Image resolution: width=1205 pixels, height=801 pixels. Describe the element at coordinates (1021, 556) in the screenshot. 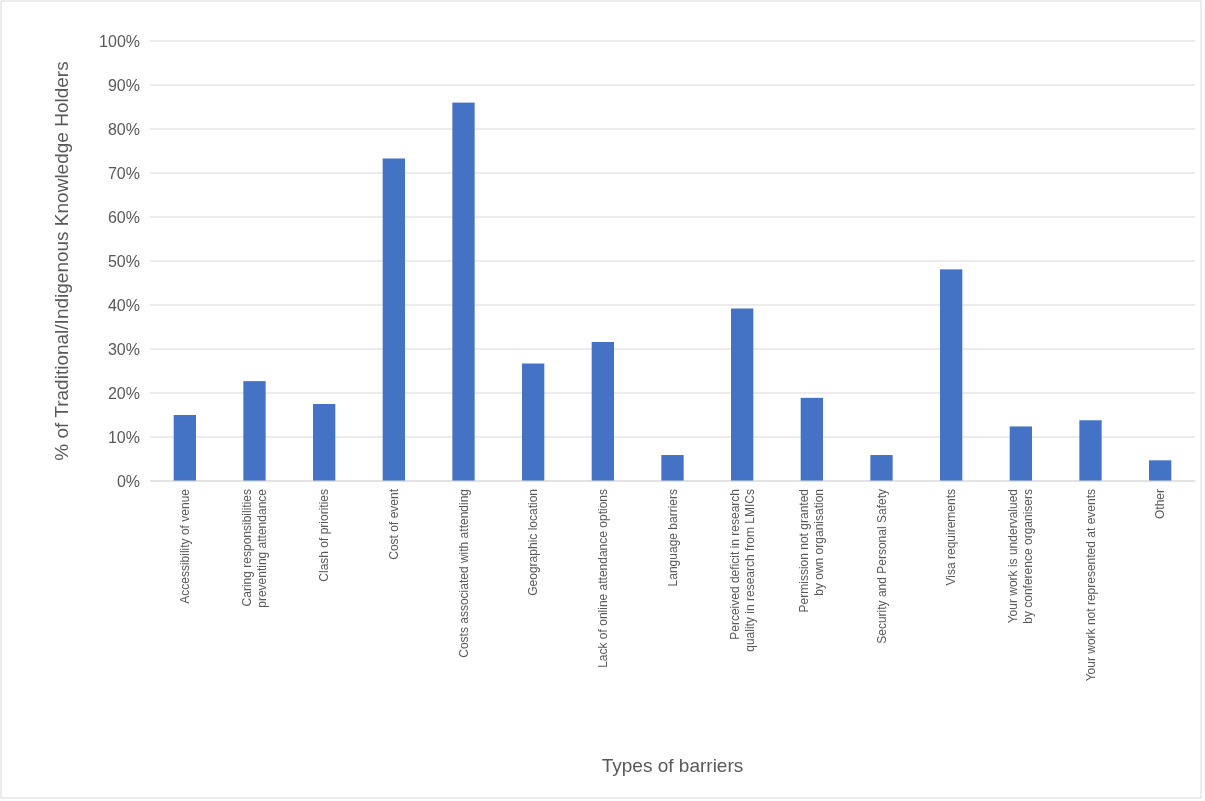

I see `x-tick-label: Your work is undervalued by conference organisers` at that location.